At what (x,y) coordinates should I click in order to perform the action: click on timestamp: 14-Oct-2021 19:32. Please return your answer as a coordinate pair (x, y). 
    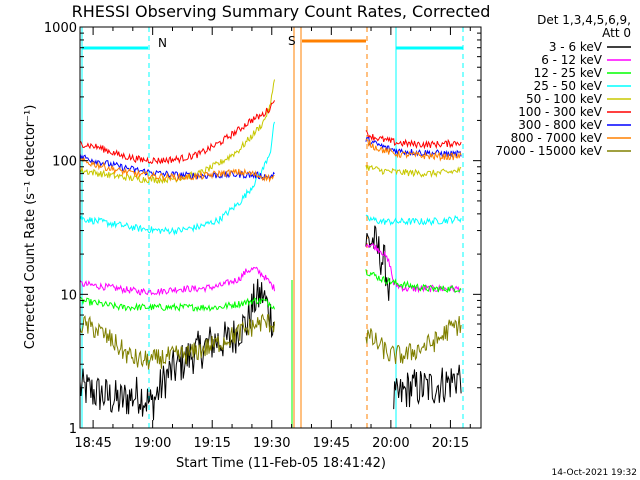
    Looking at the image, I should click on (594, 473).